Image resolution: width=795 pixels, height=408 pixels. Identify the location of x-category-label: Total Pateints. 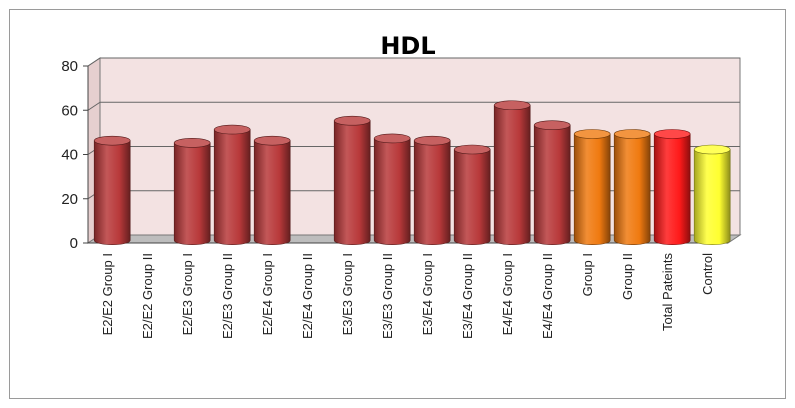
(667, 292).